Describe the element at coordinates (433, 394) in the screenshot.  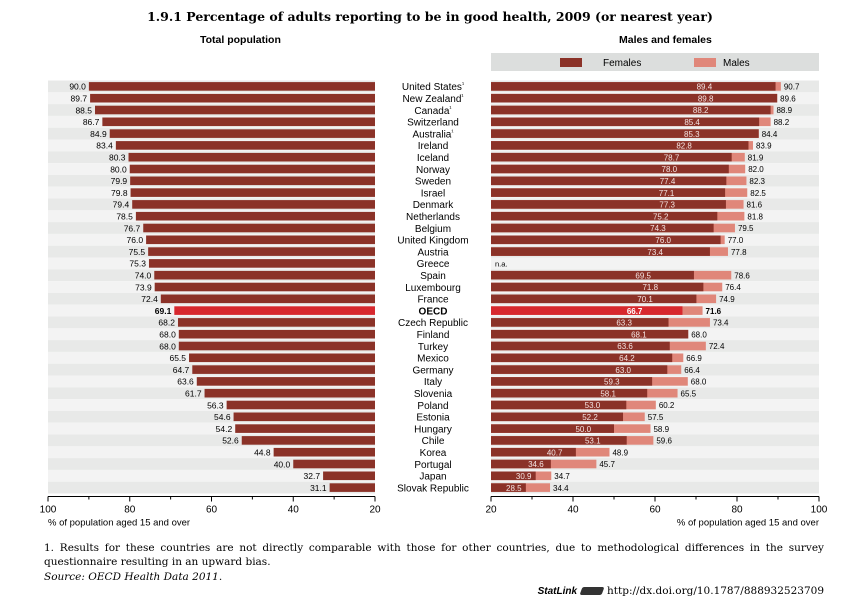
I see `country-label: Slovenia` at that location.